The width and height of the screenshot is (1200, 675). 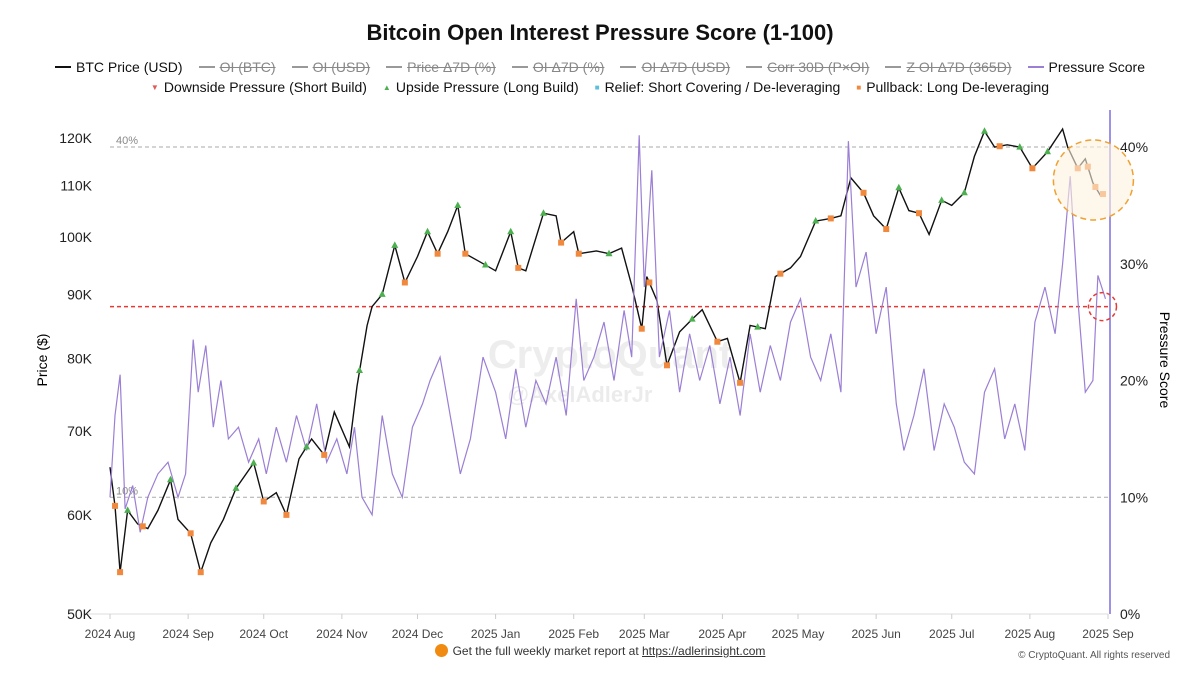 I want to click on x-tick-label: 2025 Jun, so click(x=875, y=634).